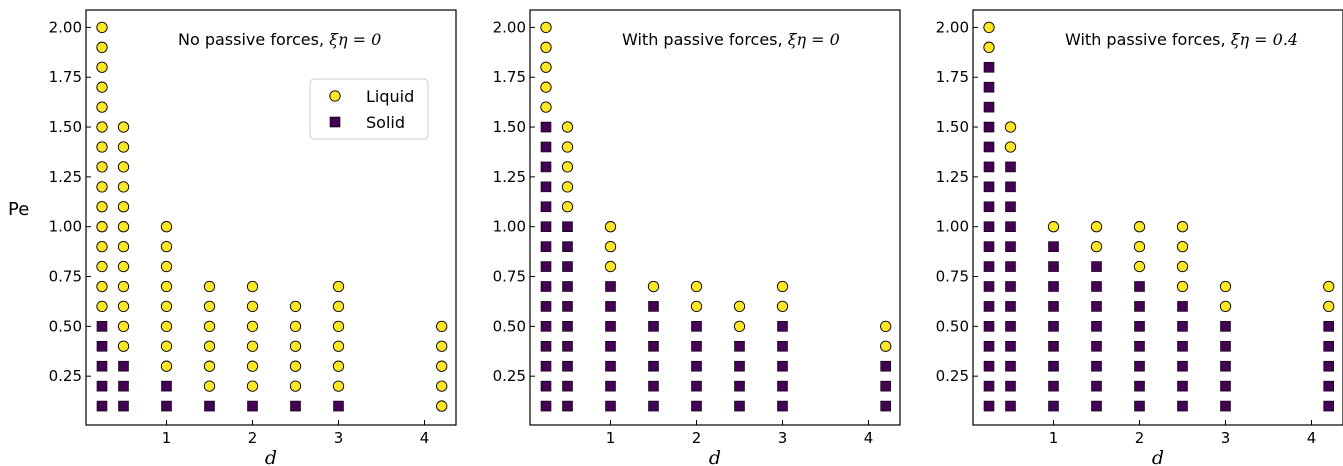  Describe the element at coordinates (509, 326) in the screenshot. I see `y-tick-label: 0.50` at that location.